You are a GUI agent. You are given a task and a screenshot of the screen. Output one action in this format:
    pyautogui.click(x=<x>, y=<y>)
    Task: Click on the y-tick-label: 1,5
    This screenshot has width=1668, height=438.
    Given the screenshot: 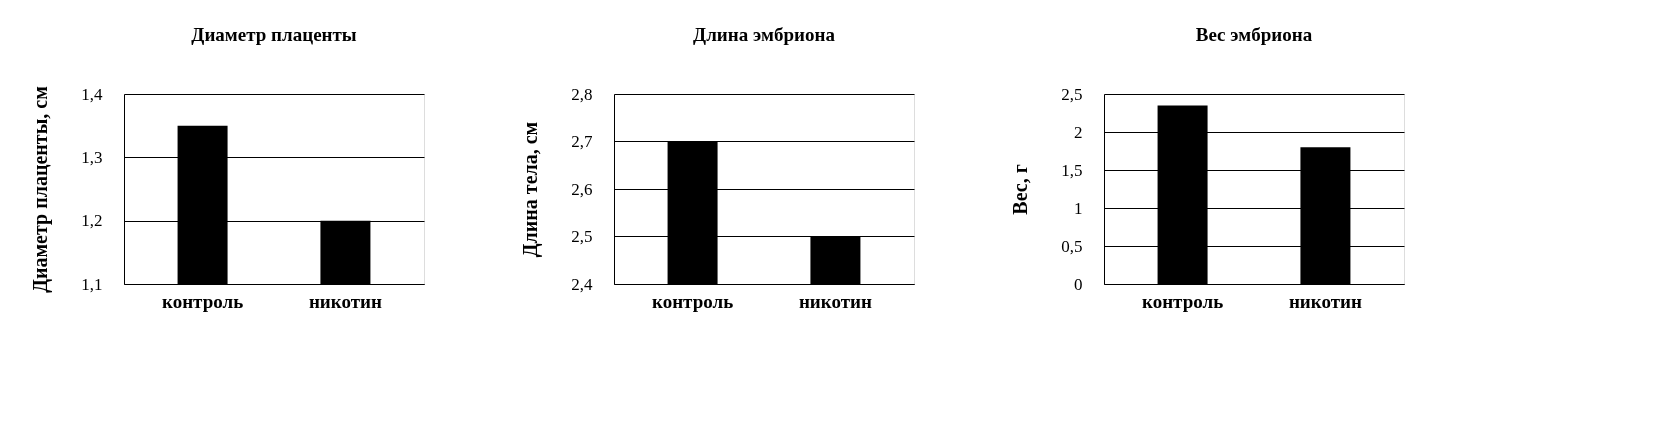 What is the action you would take?
    pyautogui.click(x=1072, y=170)
    